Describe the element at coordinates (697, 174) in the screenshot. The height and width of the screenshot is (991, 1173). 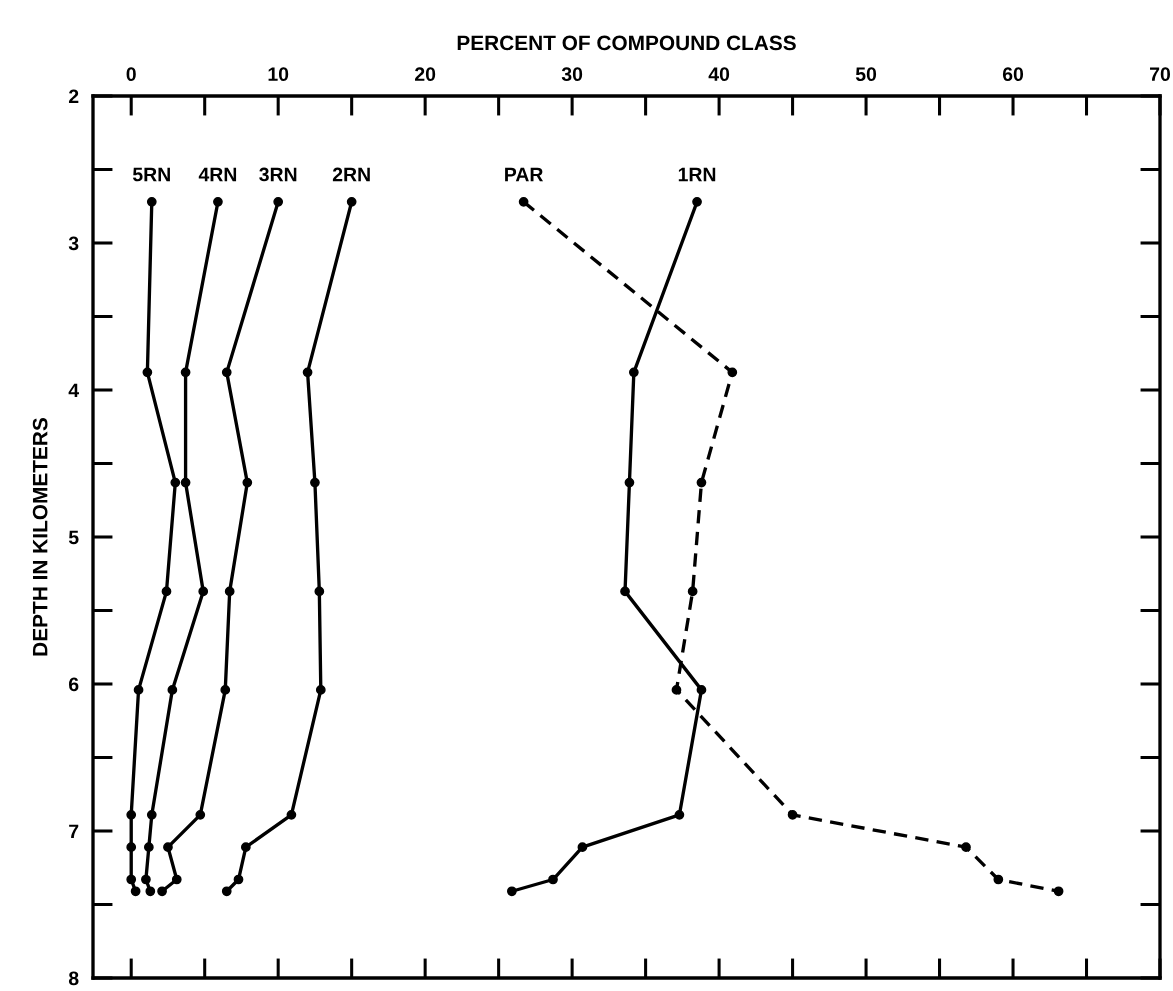
I see `series-label: 1RN` at that location.